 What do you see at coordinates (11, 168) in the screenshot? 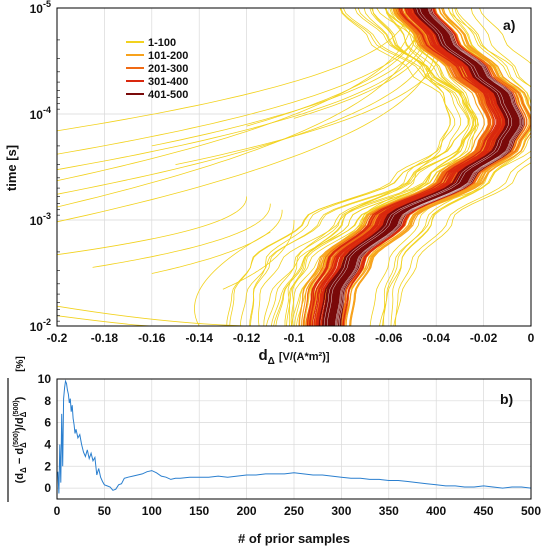
I see `panel-a-y-axis-label: time [s]` at bounding box center [11, 168].